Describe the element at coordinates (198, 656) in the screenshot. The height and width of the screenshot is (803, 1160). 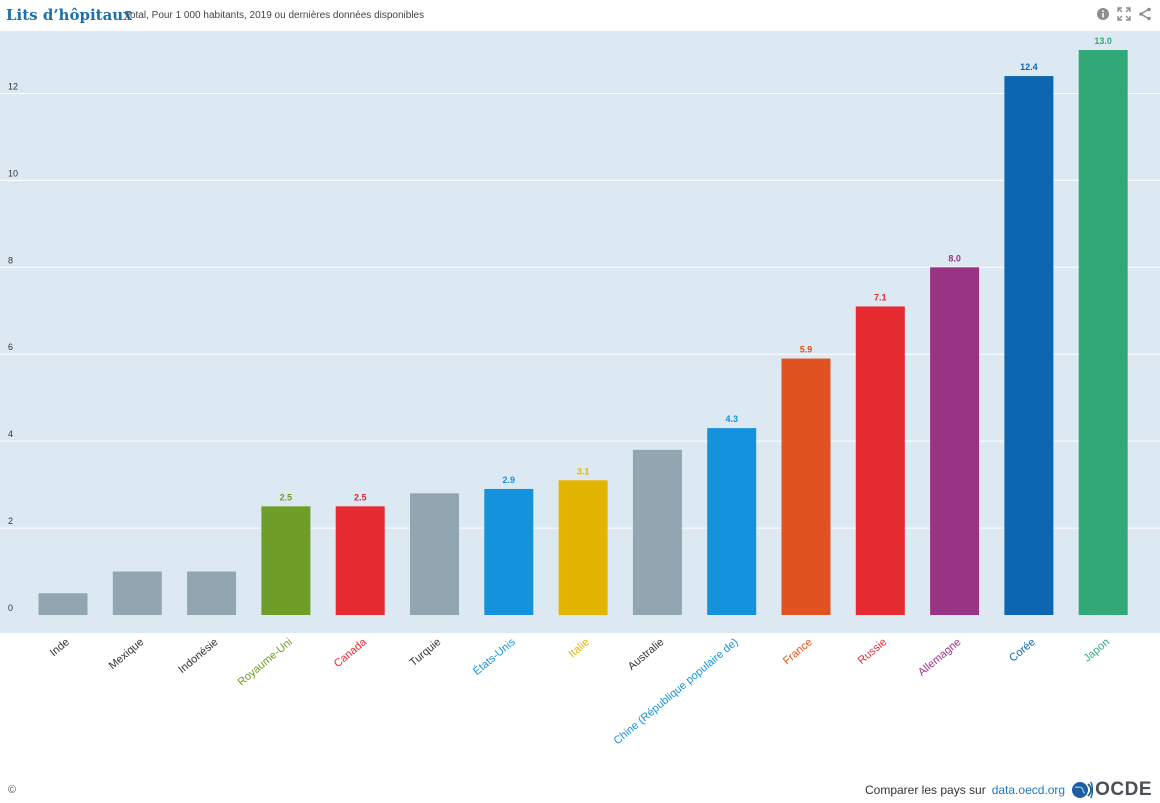
I see `x-tick-label: Indonésie` at that location.